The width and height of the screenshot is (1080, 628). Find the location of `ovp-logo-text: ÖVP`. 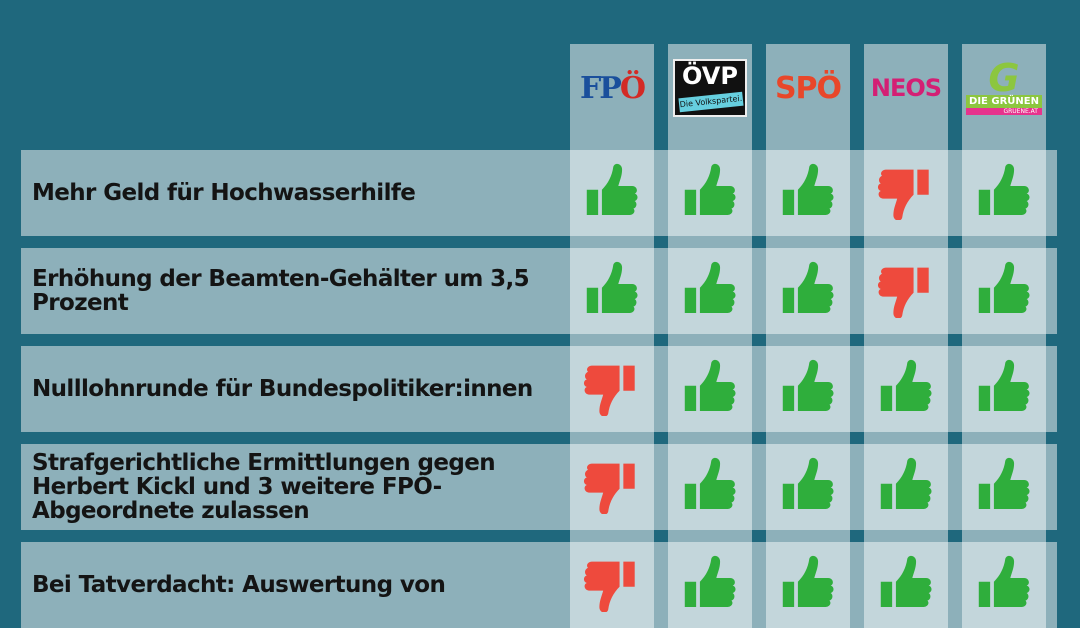

ovp-logo-text: ÖVP is located at coordinates (710, 76).